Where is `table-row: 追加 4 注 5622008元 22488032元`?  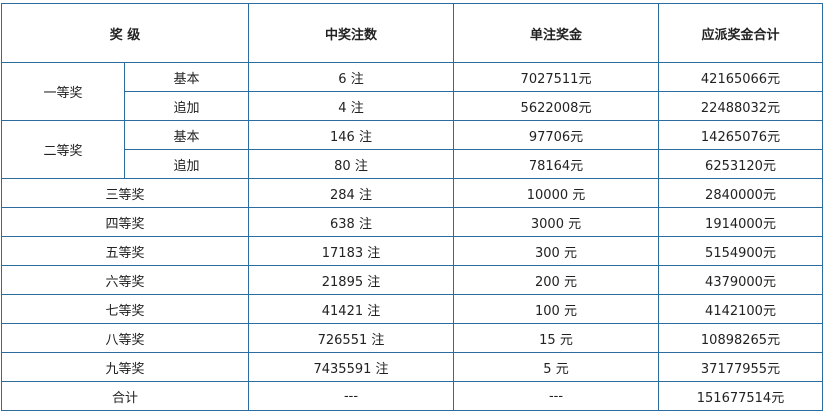
table-row: 追加 4 注 5622008元 22488032元 is located at coordinates (412, 106).